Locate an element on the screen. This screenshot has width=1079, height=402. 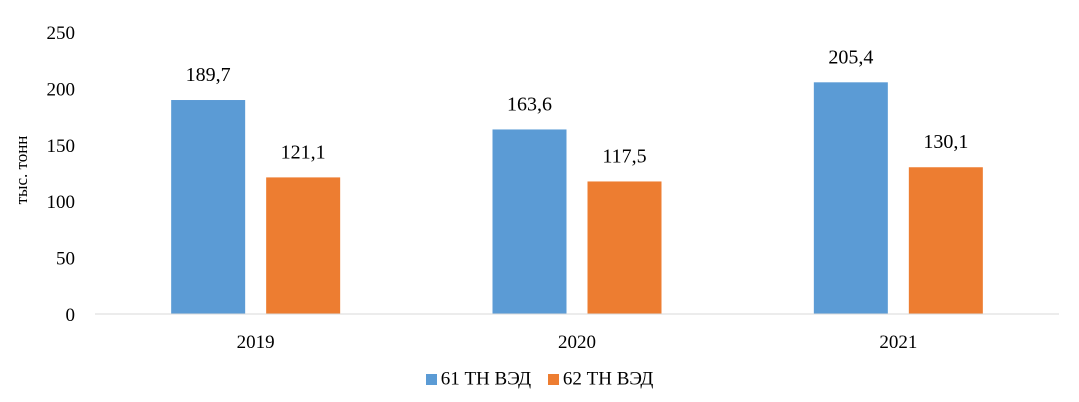
data-label: 121,1 is located at coordinates (303, 152).